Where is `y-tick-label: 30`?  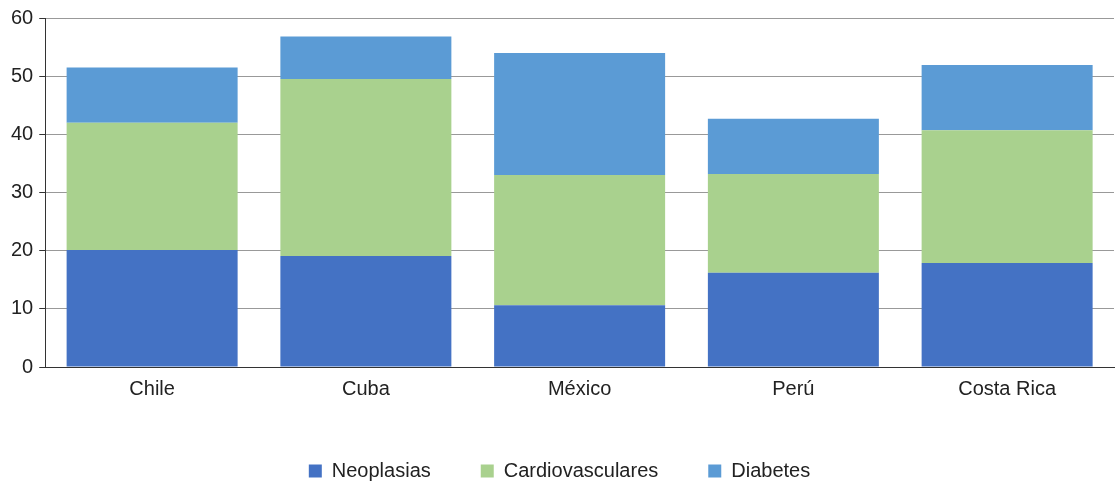 y-tick-label: 30 is located at coordinates (22, 191).